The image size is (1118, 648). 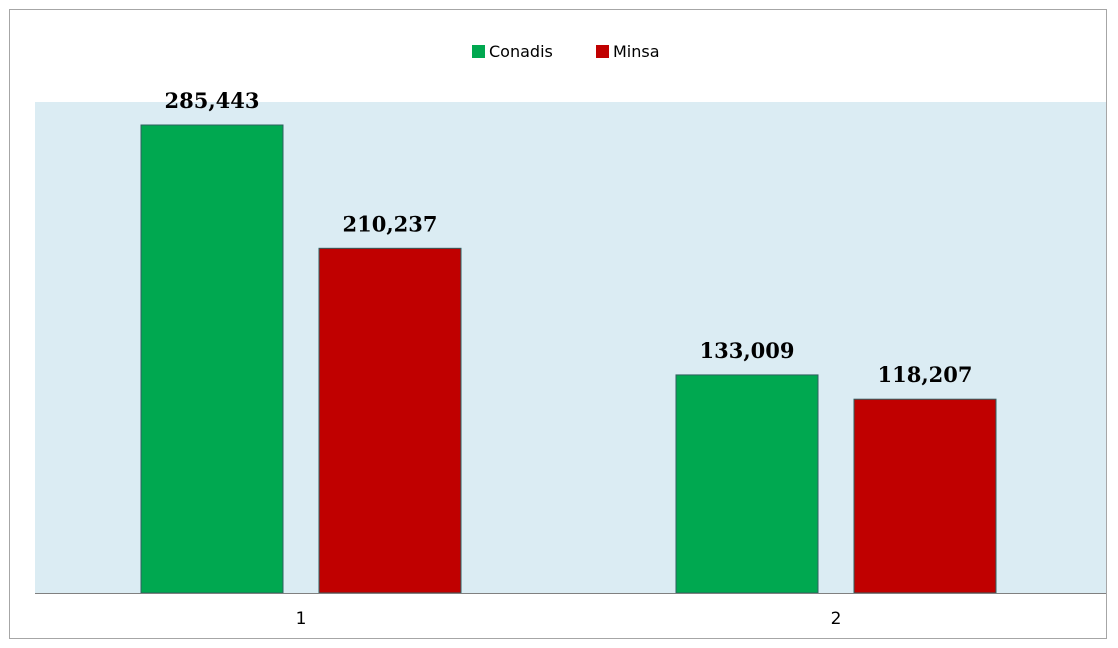 I want to click on data-label-minsa-2: 118,207, so click(x=925, y=374).